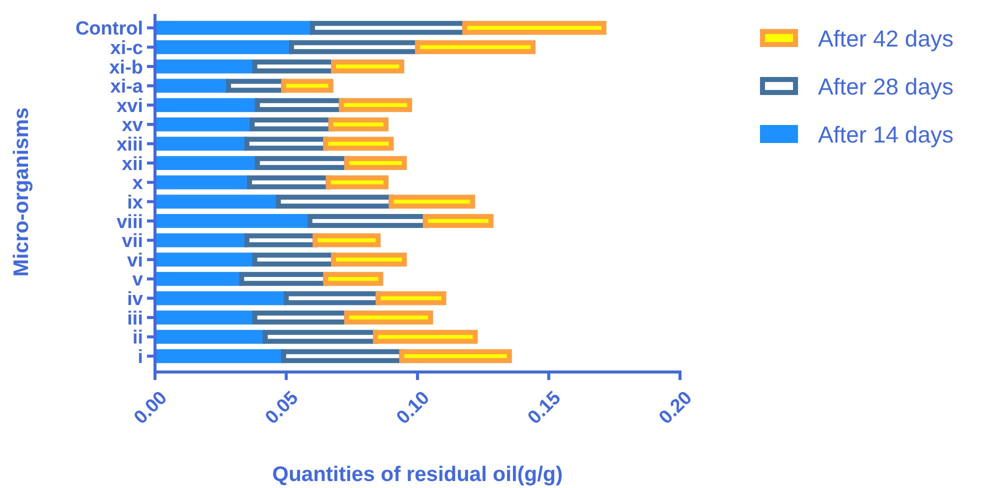 Image resolution: width=991 pixels, height=488 pixels. What do you see at coordinates (135, 319) in the screenshot?
I see `y-tick-label: iii` at bounding box center [135, 319].